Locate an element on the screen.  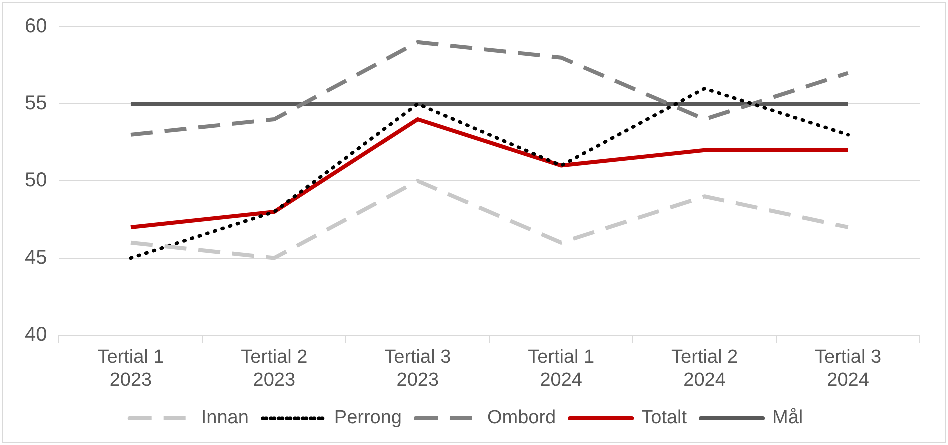
x-tick-label: Tertial 1 2024 is located at coordinates (561, 369).